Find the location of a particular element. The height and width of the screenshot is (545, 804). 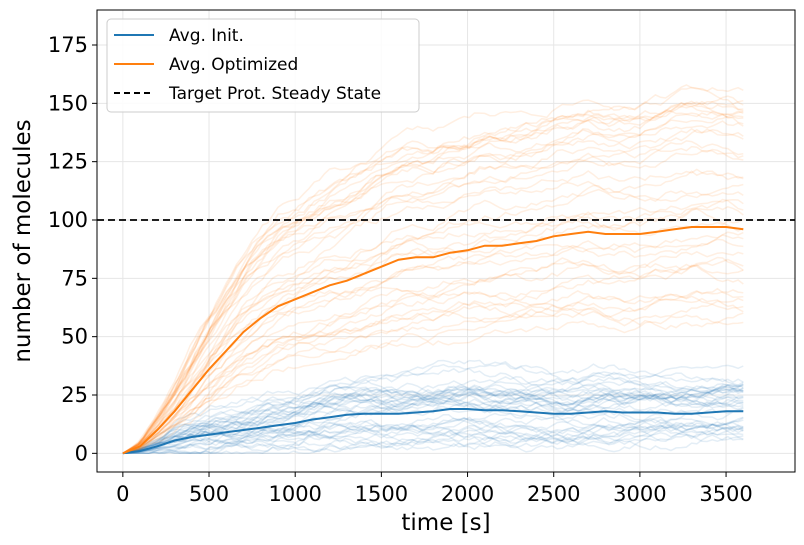

legend-box is located at coordinates (263, 65).